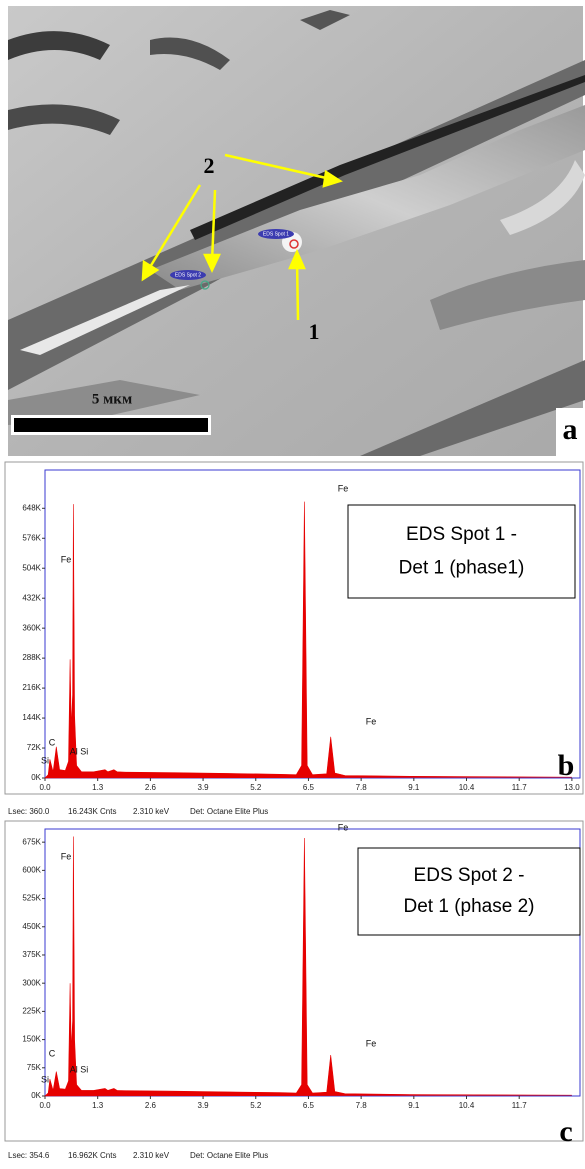 Image resolution: width=585 pixels, height=1169 pixels. I want to click on arrow-label: 1, so click(314, 331).